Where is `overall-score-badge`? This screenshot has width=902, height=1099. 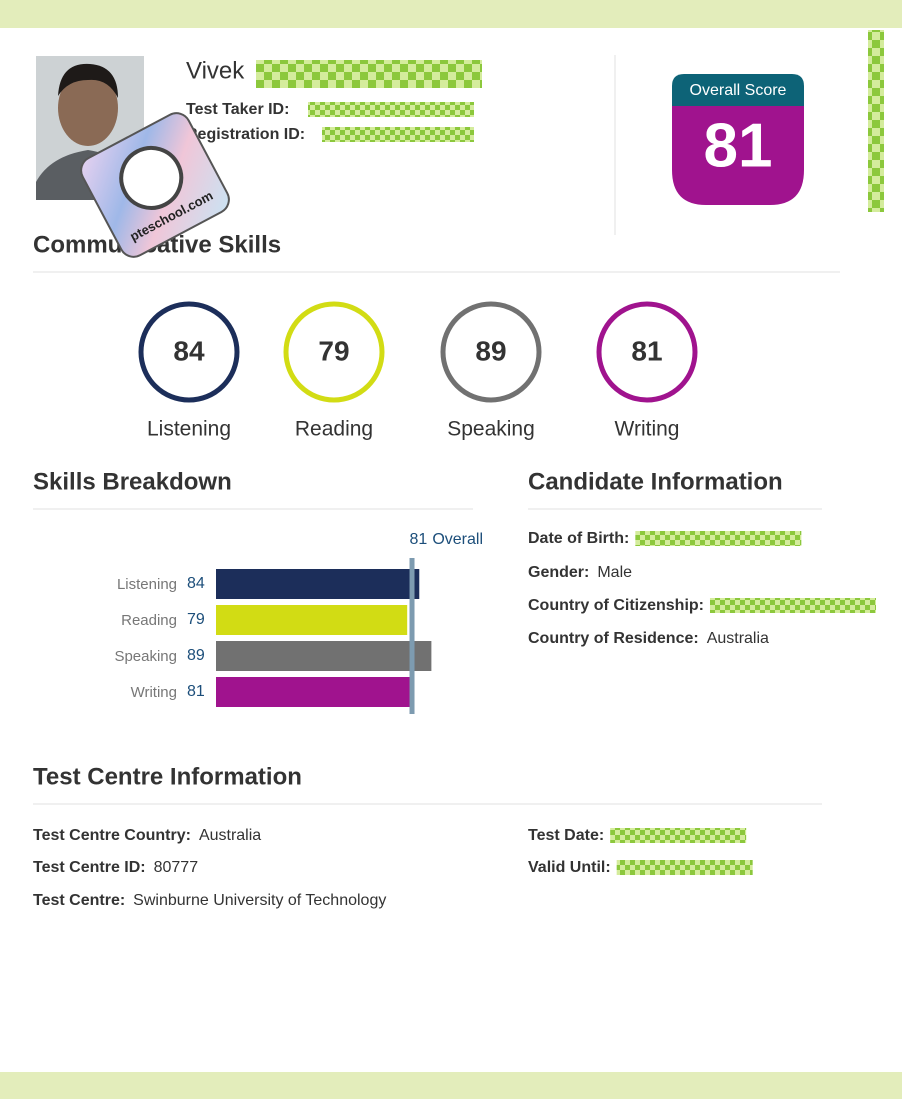 overall-score-badge is located at coordinates (738, 139).